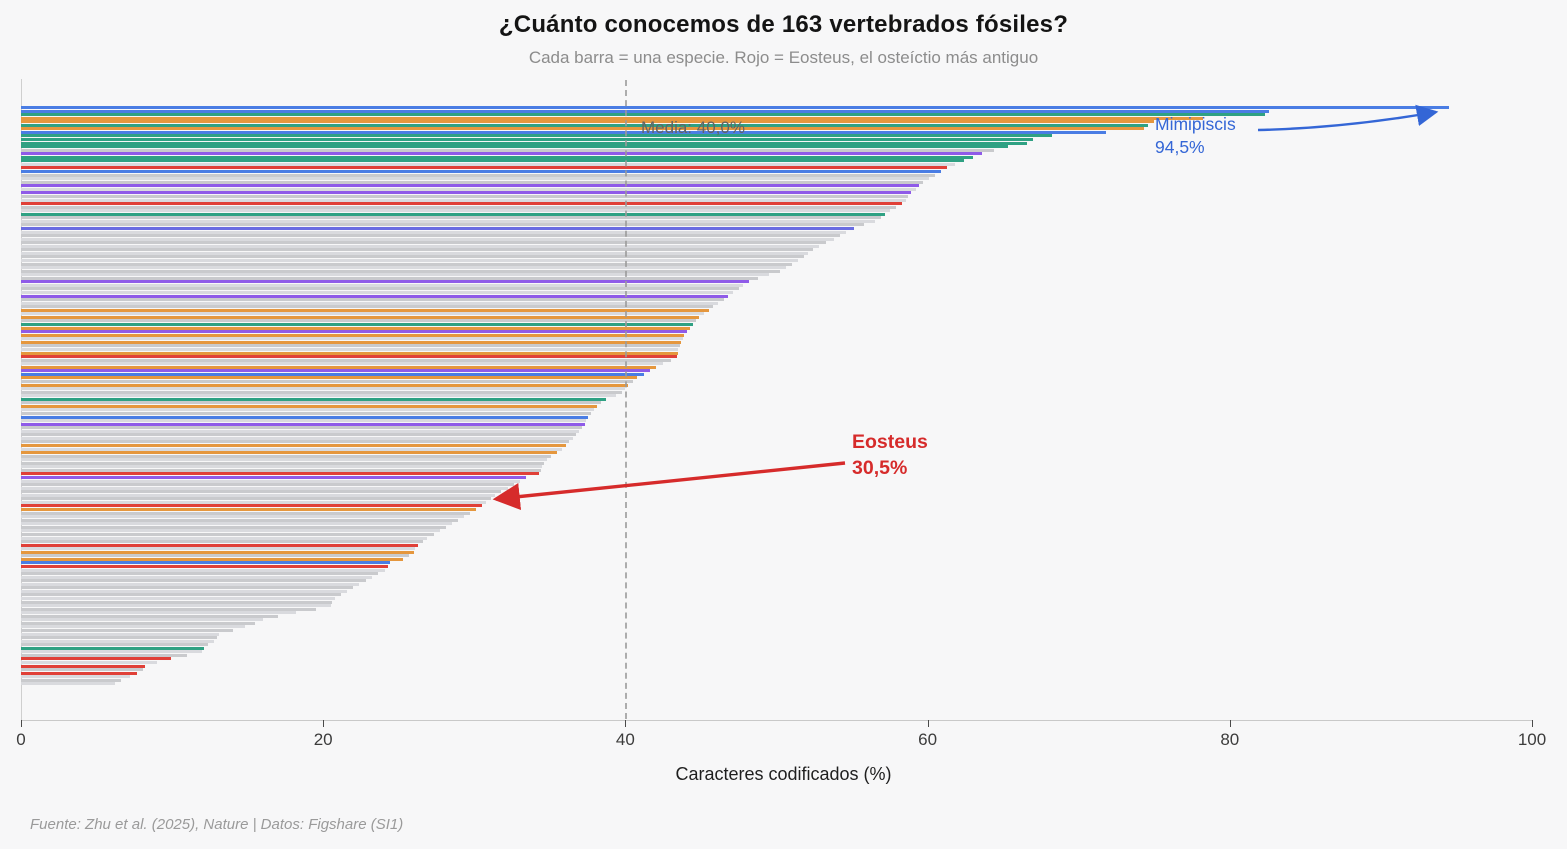 The image size is (1567, 849). Describe the element at coordinates (890, 455) in the screenshot. I see `eosteus-annotation: Eosteus 30,5%` at that location.